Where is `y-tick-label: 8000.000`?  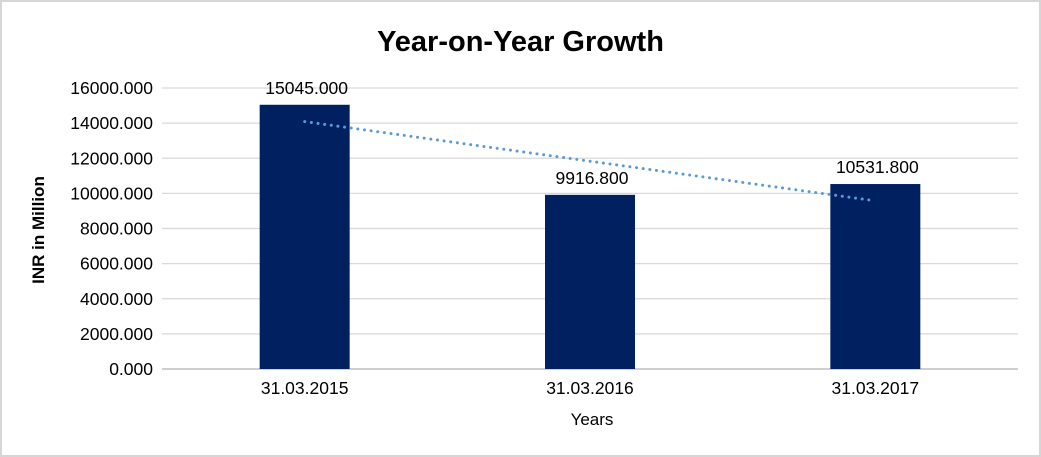 y-tick-label: 8000.000 is located at coordinates (116, 229).